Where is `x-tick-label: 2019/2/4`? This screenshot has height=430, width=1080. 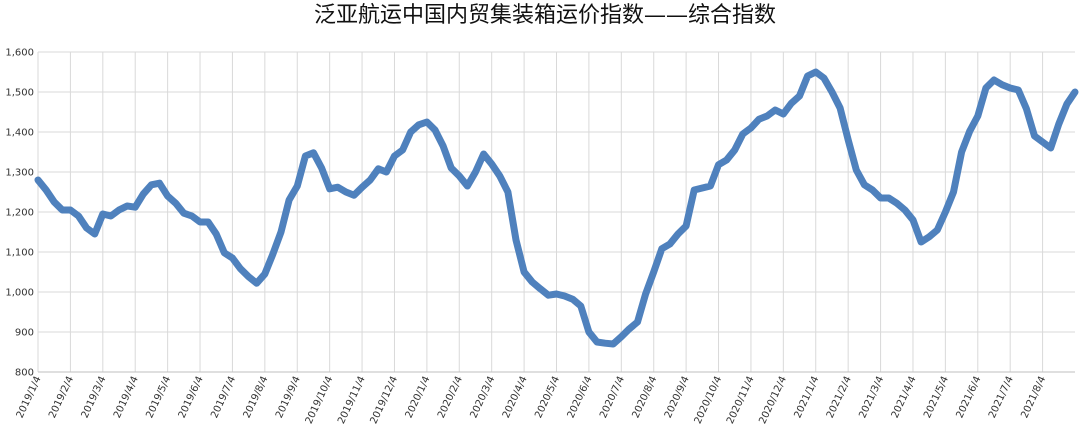
x-tick-label: 2019/2/4 is located at coordinates (61, 397).